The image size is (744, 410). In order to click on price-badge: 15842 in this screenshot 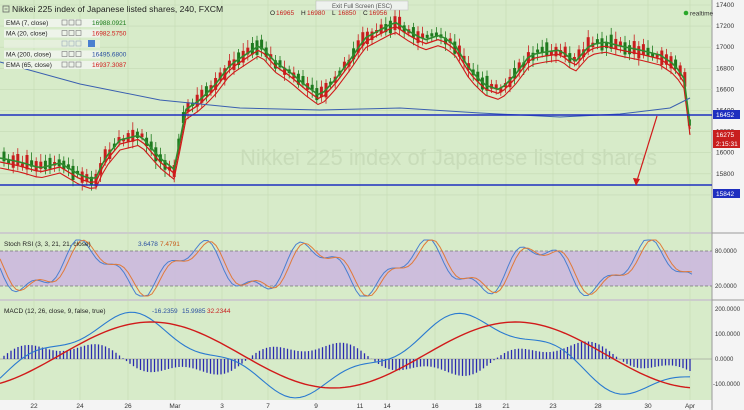, I will do `click(726, 193)`.